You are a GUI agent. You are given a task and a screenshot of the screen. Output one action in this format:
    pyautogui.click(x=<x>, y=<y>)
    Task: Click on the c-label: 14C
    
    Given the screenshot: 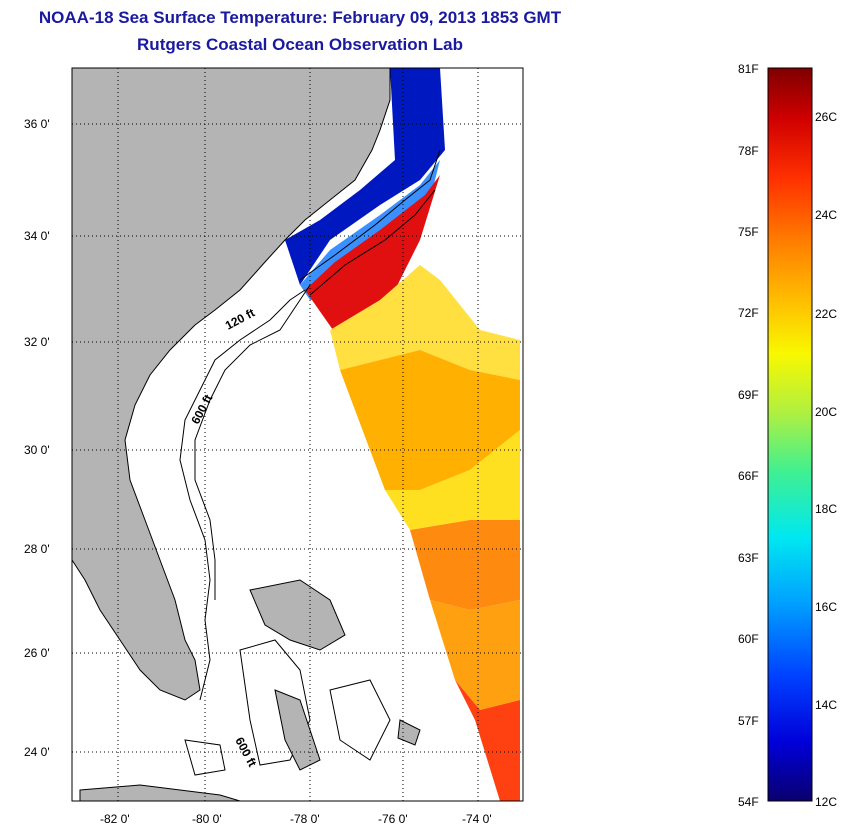 What is the action you would take?
    pyautogui.click(x=826, y=705)
    